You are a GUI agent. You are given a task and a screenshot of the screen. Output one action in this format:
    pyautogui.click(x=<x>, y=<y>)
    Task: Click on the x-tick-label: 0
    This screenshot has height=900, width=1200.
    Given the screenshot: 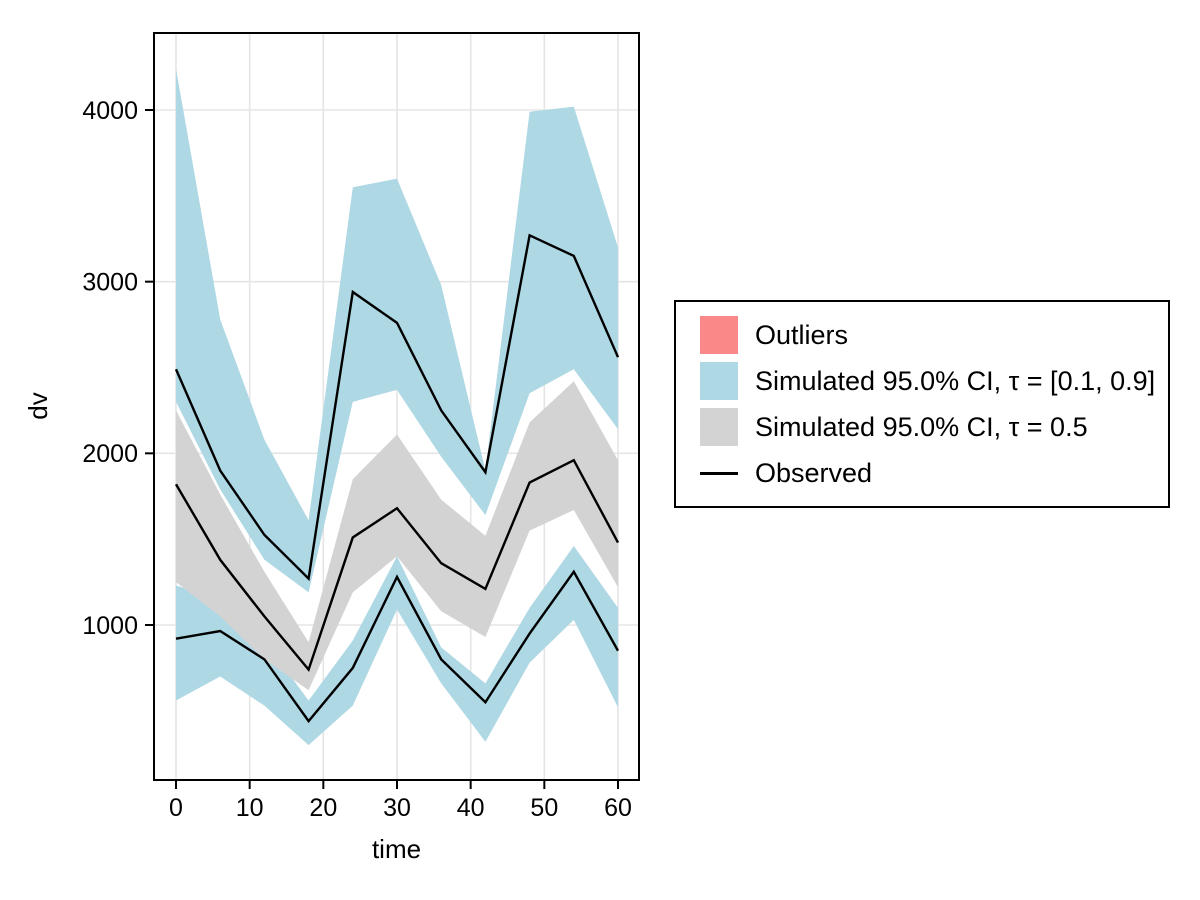 What is the action you would take?
    pyautogui.click(x=176, y=808)
    